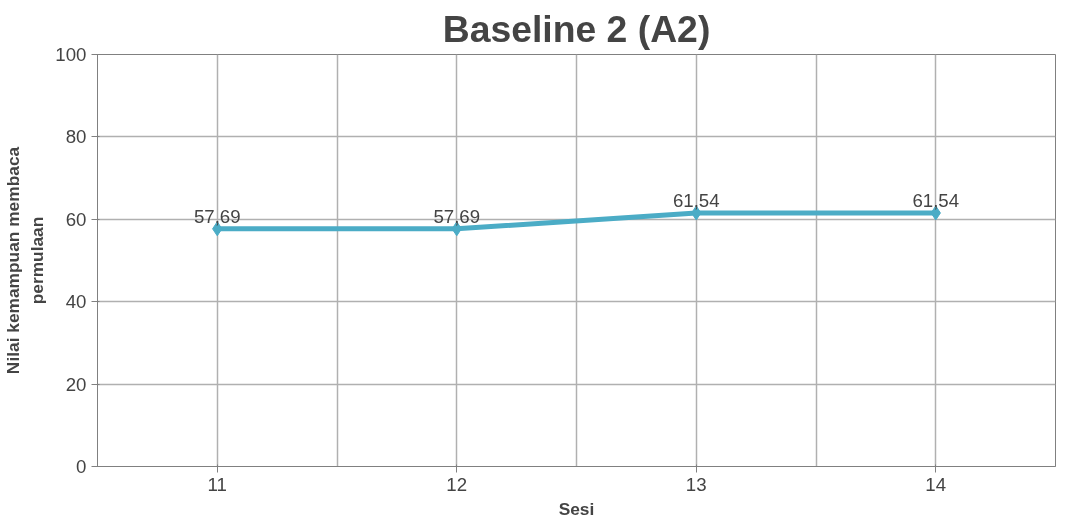 The height and width of the screenshot is (527, 1081). Describe the element at coordinates (576, 508) in the screenshot. I see `x-axis-title: Sesi` at that location.